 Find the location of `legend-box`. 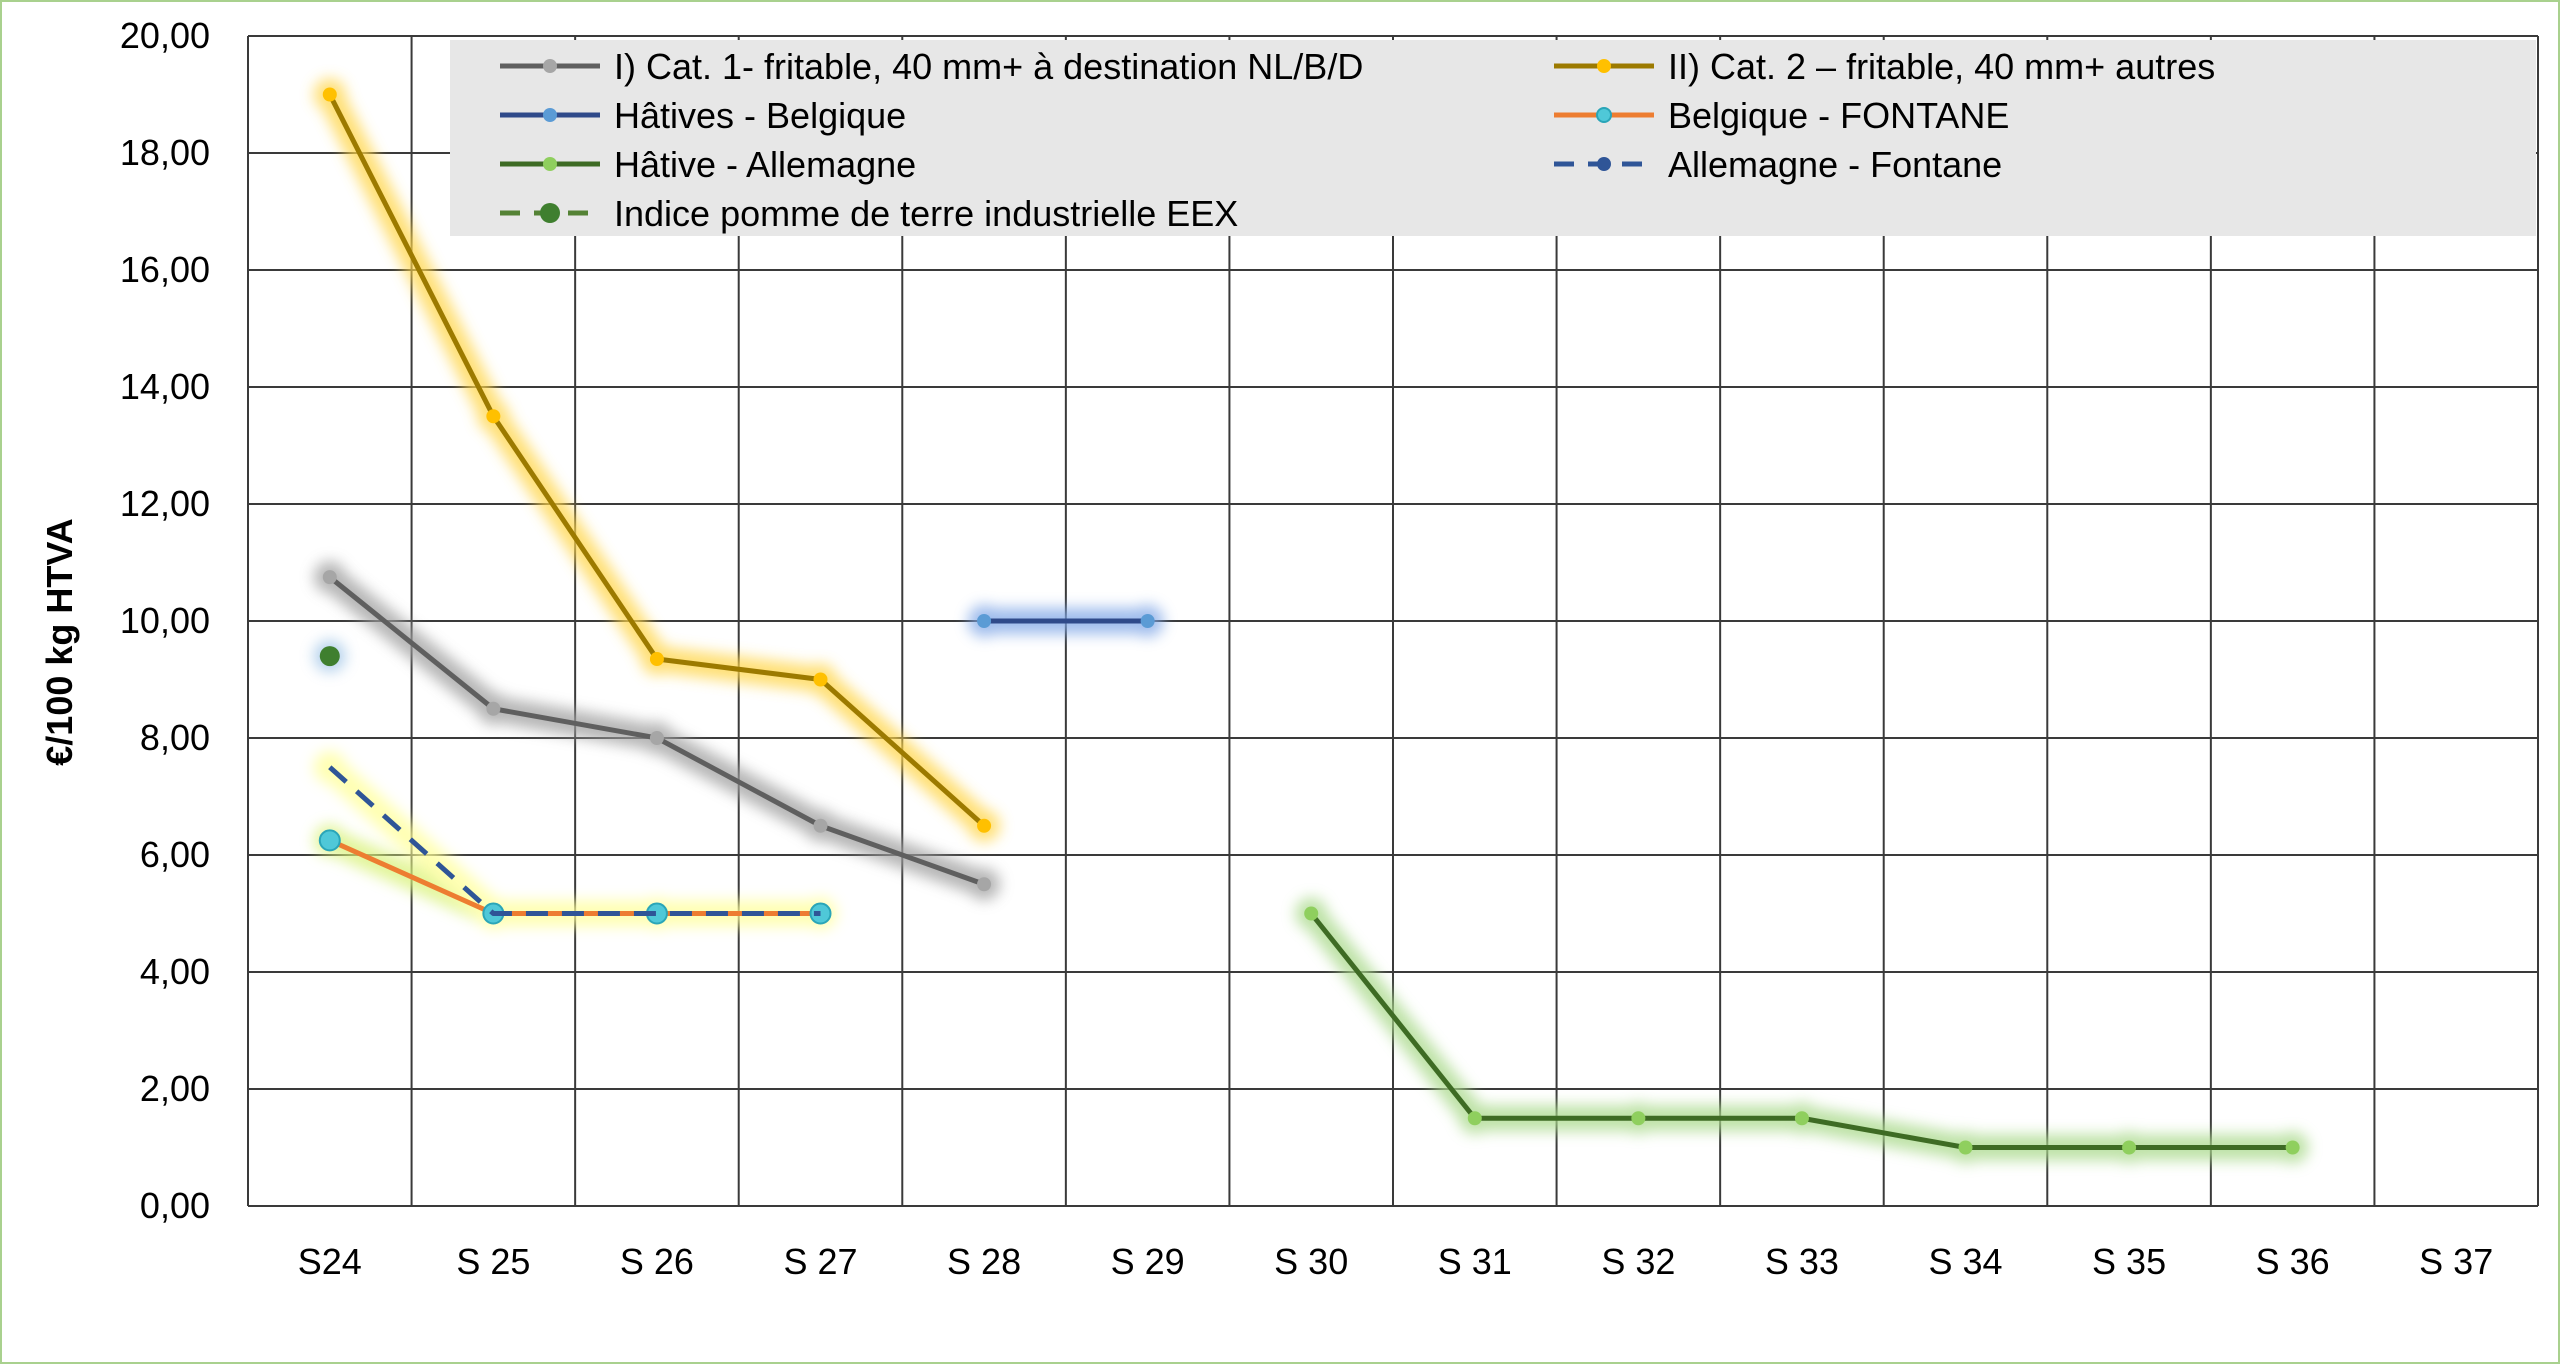

legend-box is located at coordinates (1493, 138).